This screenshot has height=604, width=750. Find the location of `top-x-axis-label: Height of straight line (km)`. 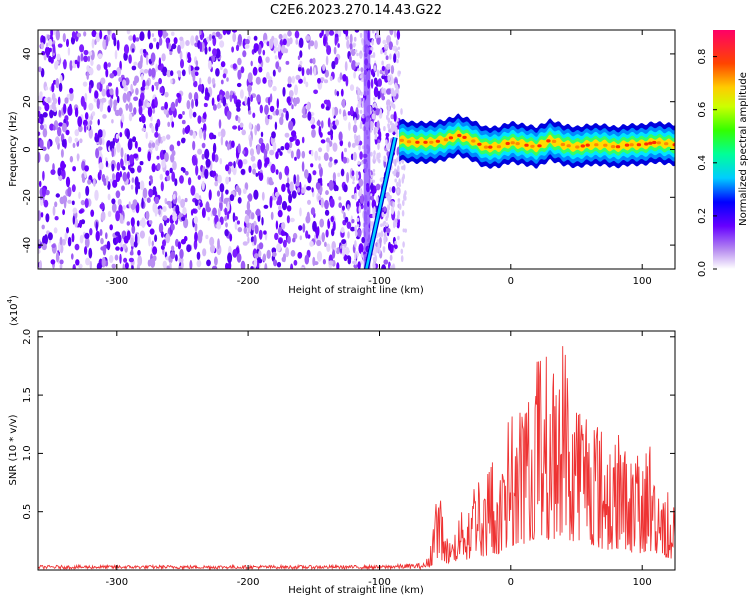

top-x-axis-label: Height of straight line (km) is located at coordinates (356, 290).